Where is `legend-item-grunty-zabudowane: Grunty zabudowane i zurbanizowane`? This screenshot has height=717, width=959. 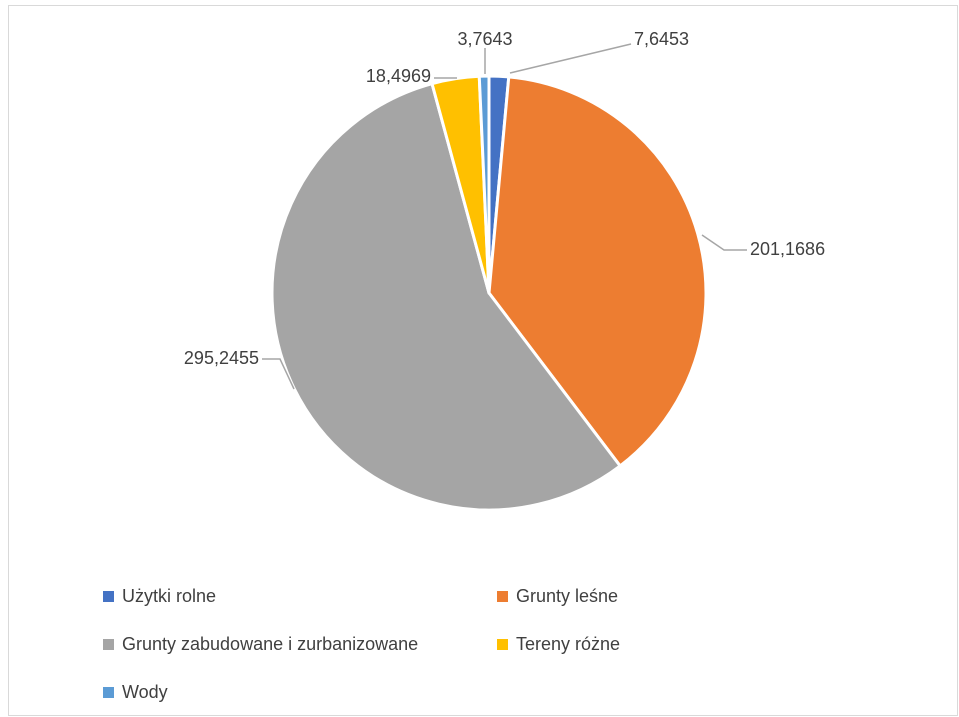 legend-item-grunty-zabudowane: Grunty zabudowane i zurbanizowane is located at coordinates (260, 644).